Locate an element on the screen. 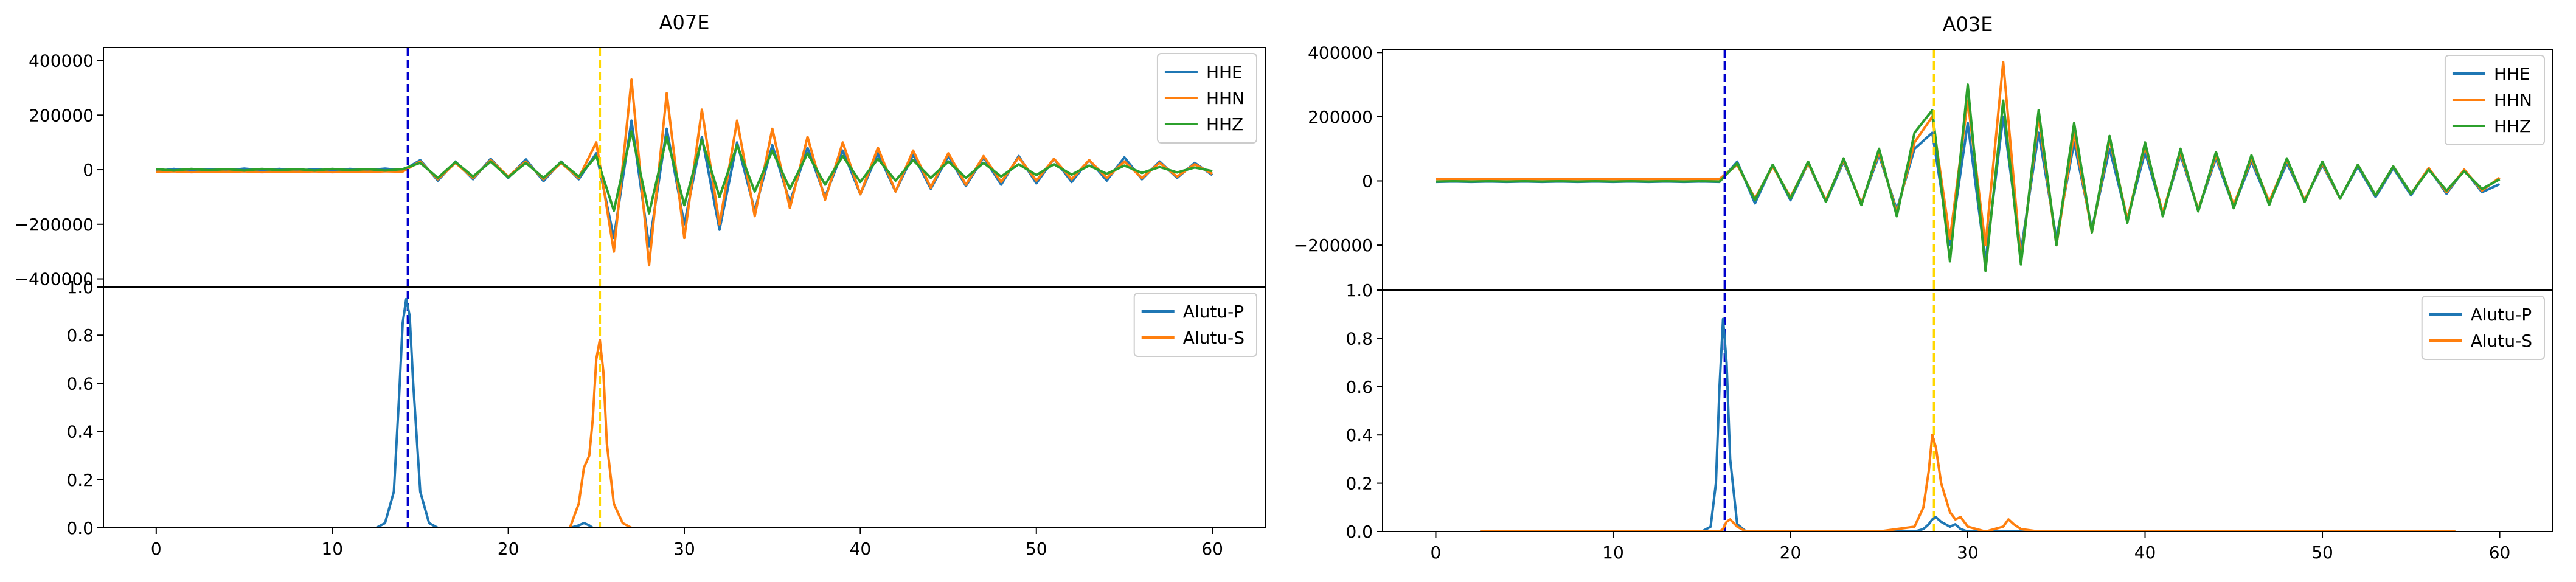 The image size is (2576, 582). y-tick-label: −400000 is located at coordinates (54, 279).